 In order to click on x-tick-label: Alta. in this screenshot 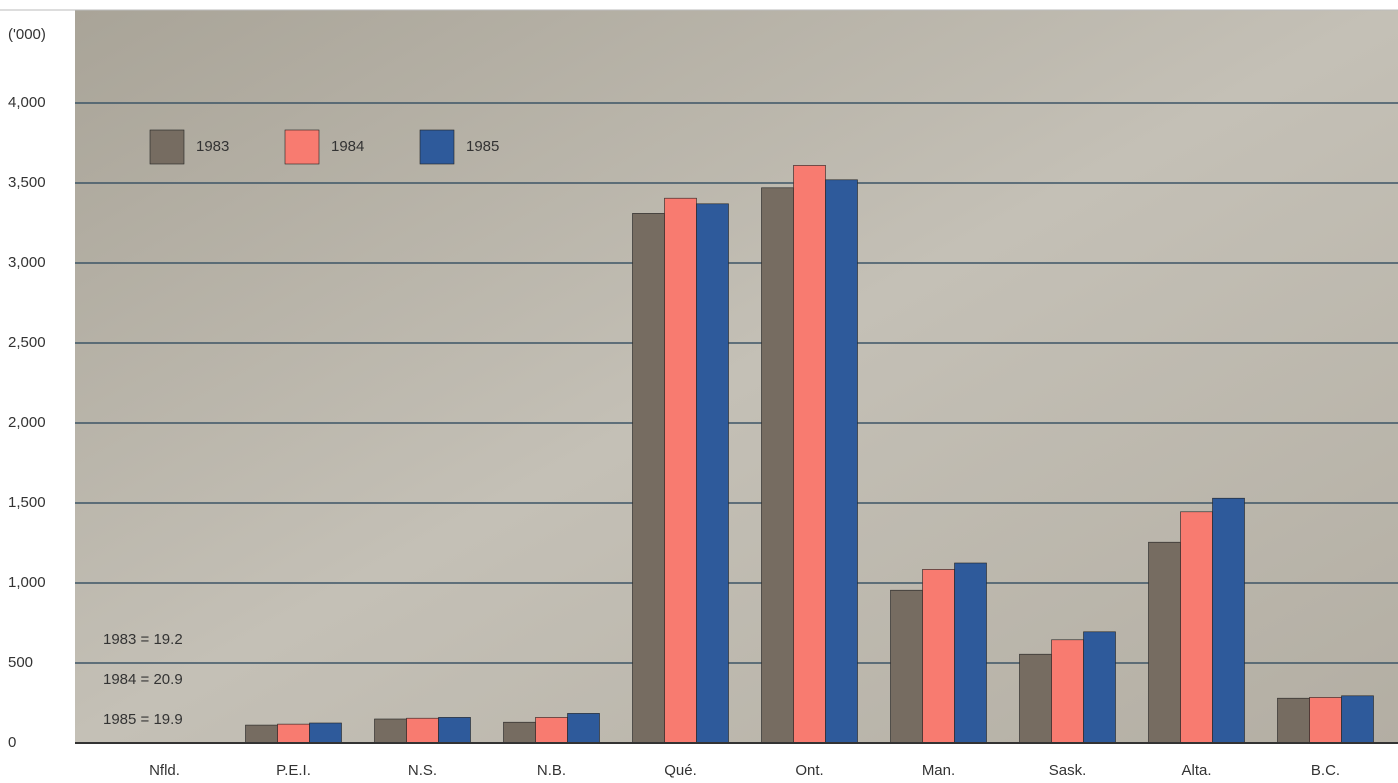, I will do `click(1196, 770)`.